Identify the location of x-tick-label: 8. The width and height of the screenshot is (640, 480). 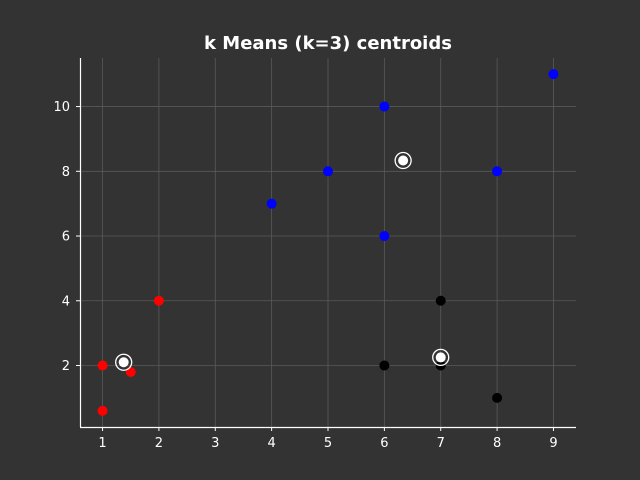
(497, 443).